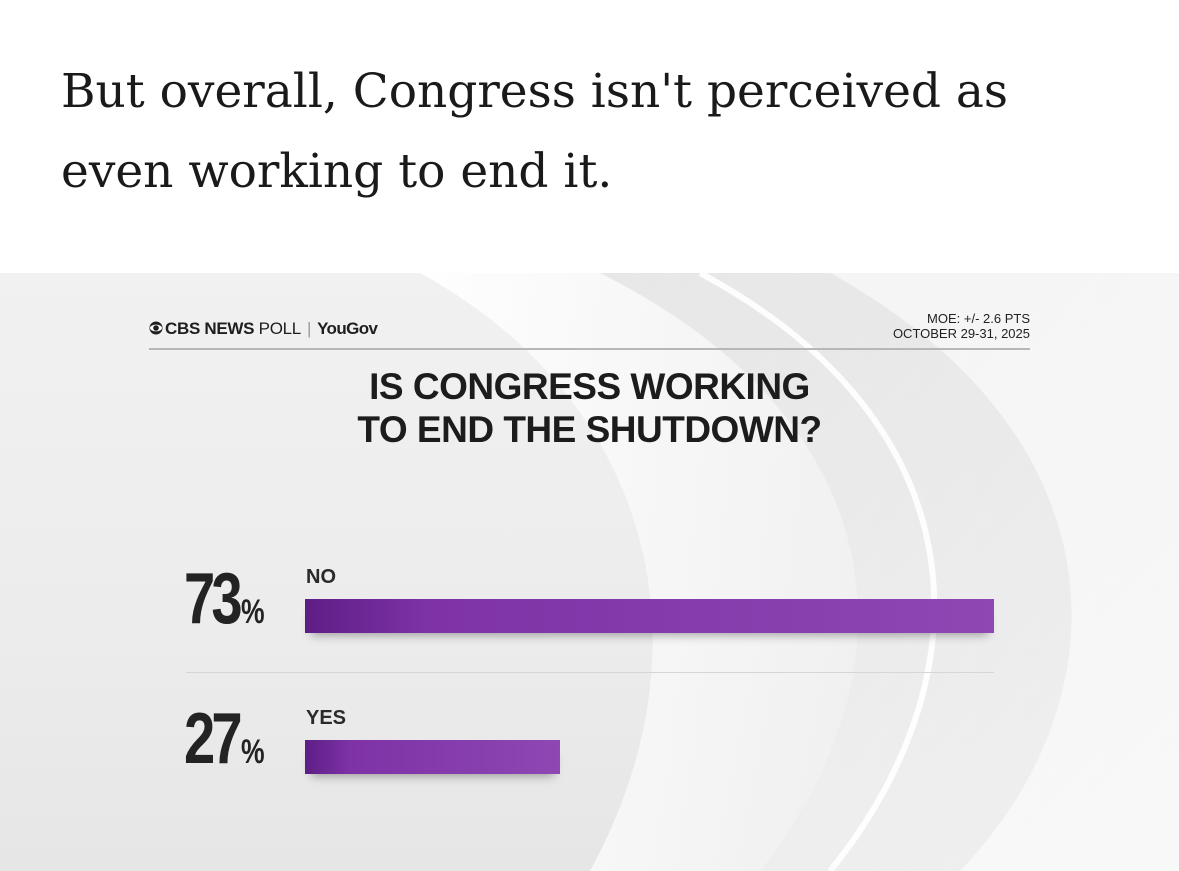 Image resolution: width=1179 pixels, height=871 pixels. Describe the element at coordinates (213, 599) in the screenshot. I see `value-number: 73` at that location.